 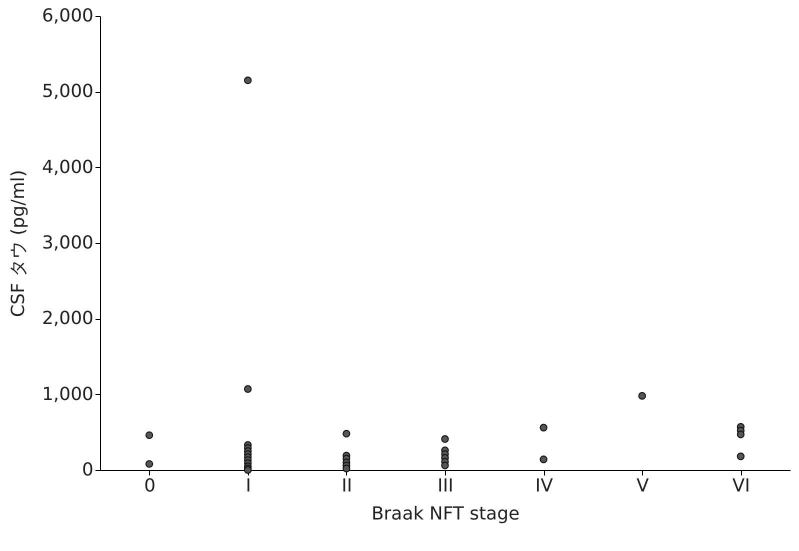 I want to click on y-tick-label: 2,000, so click(x=68, y=319).